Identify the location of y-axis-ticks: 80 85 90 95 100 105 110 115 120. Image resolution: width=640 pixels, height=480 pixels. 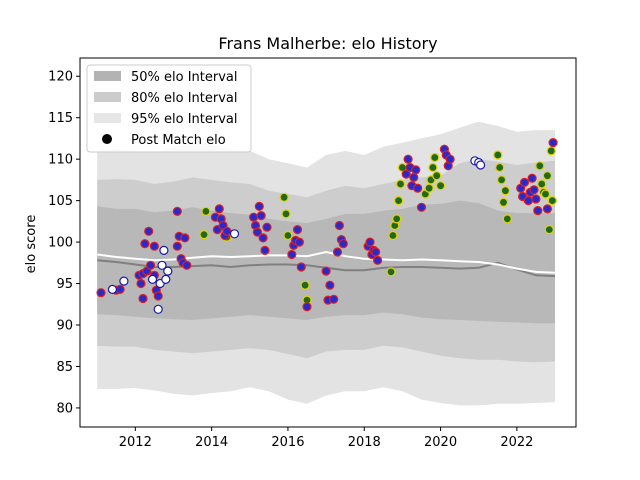
(64, 243).